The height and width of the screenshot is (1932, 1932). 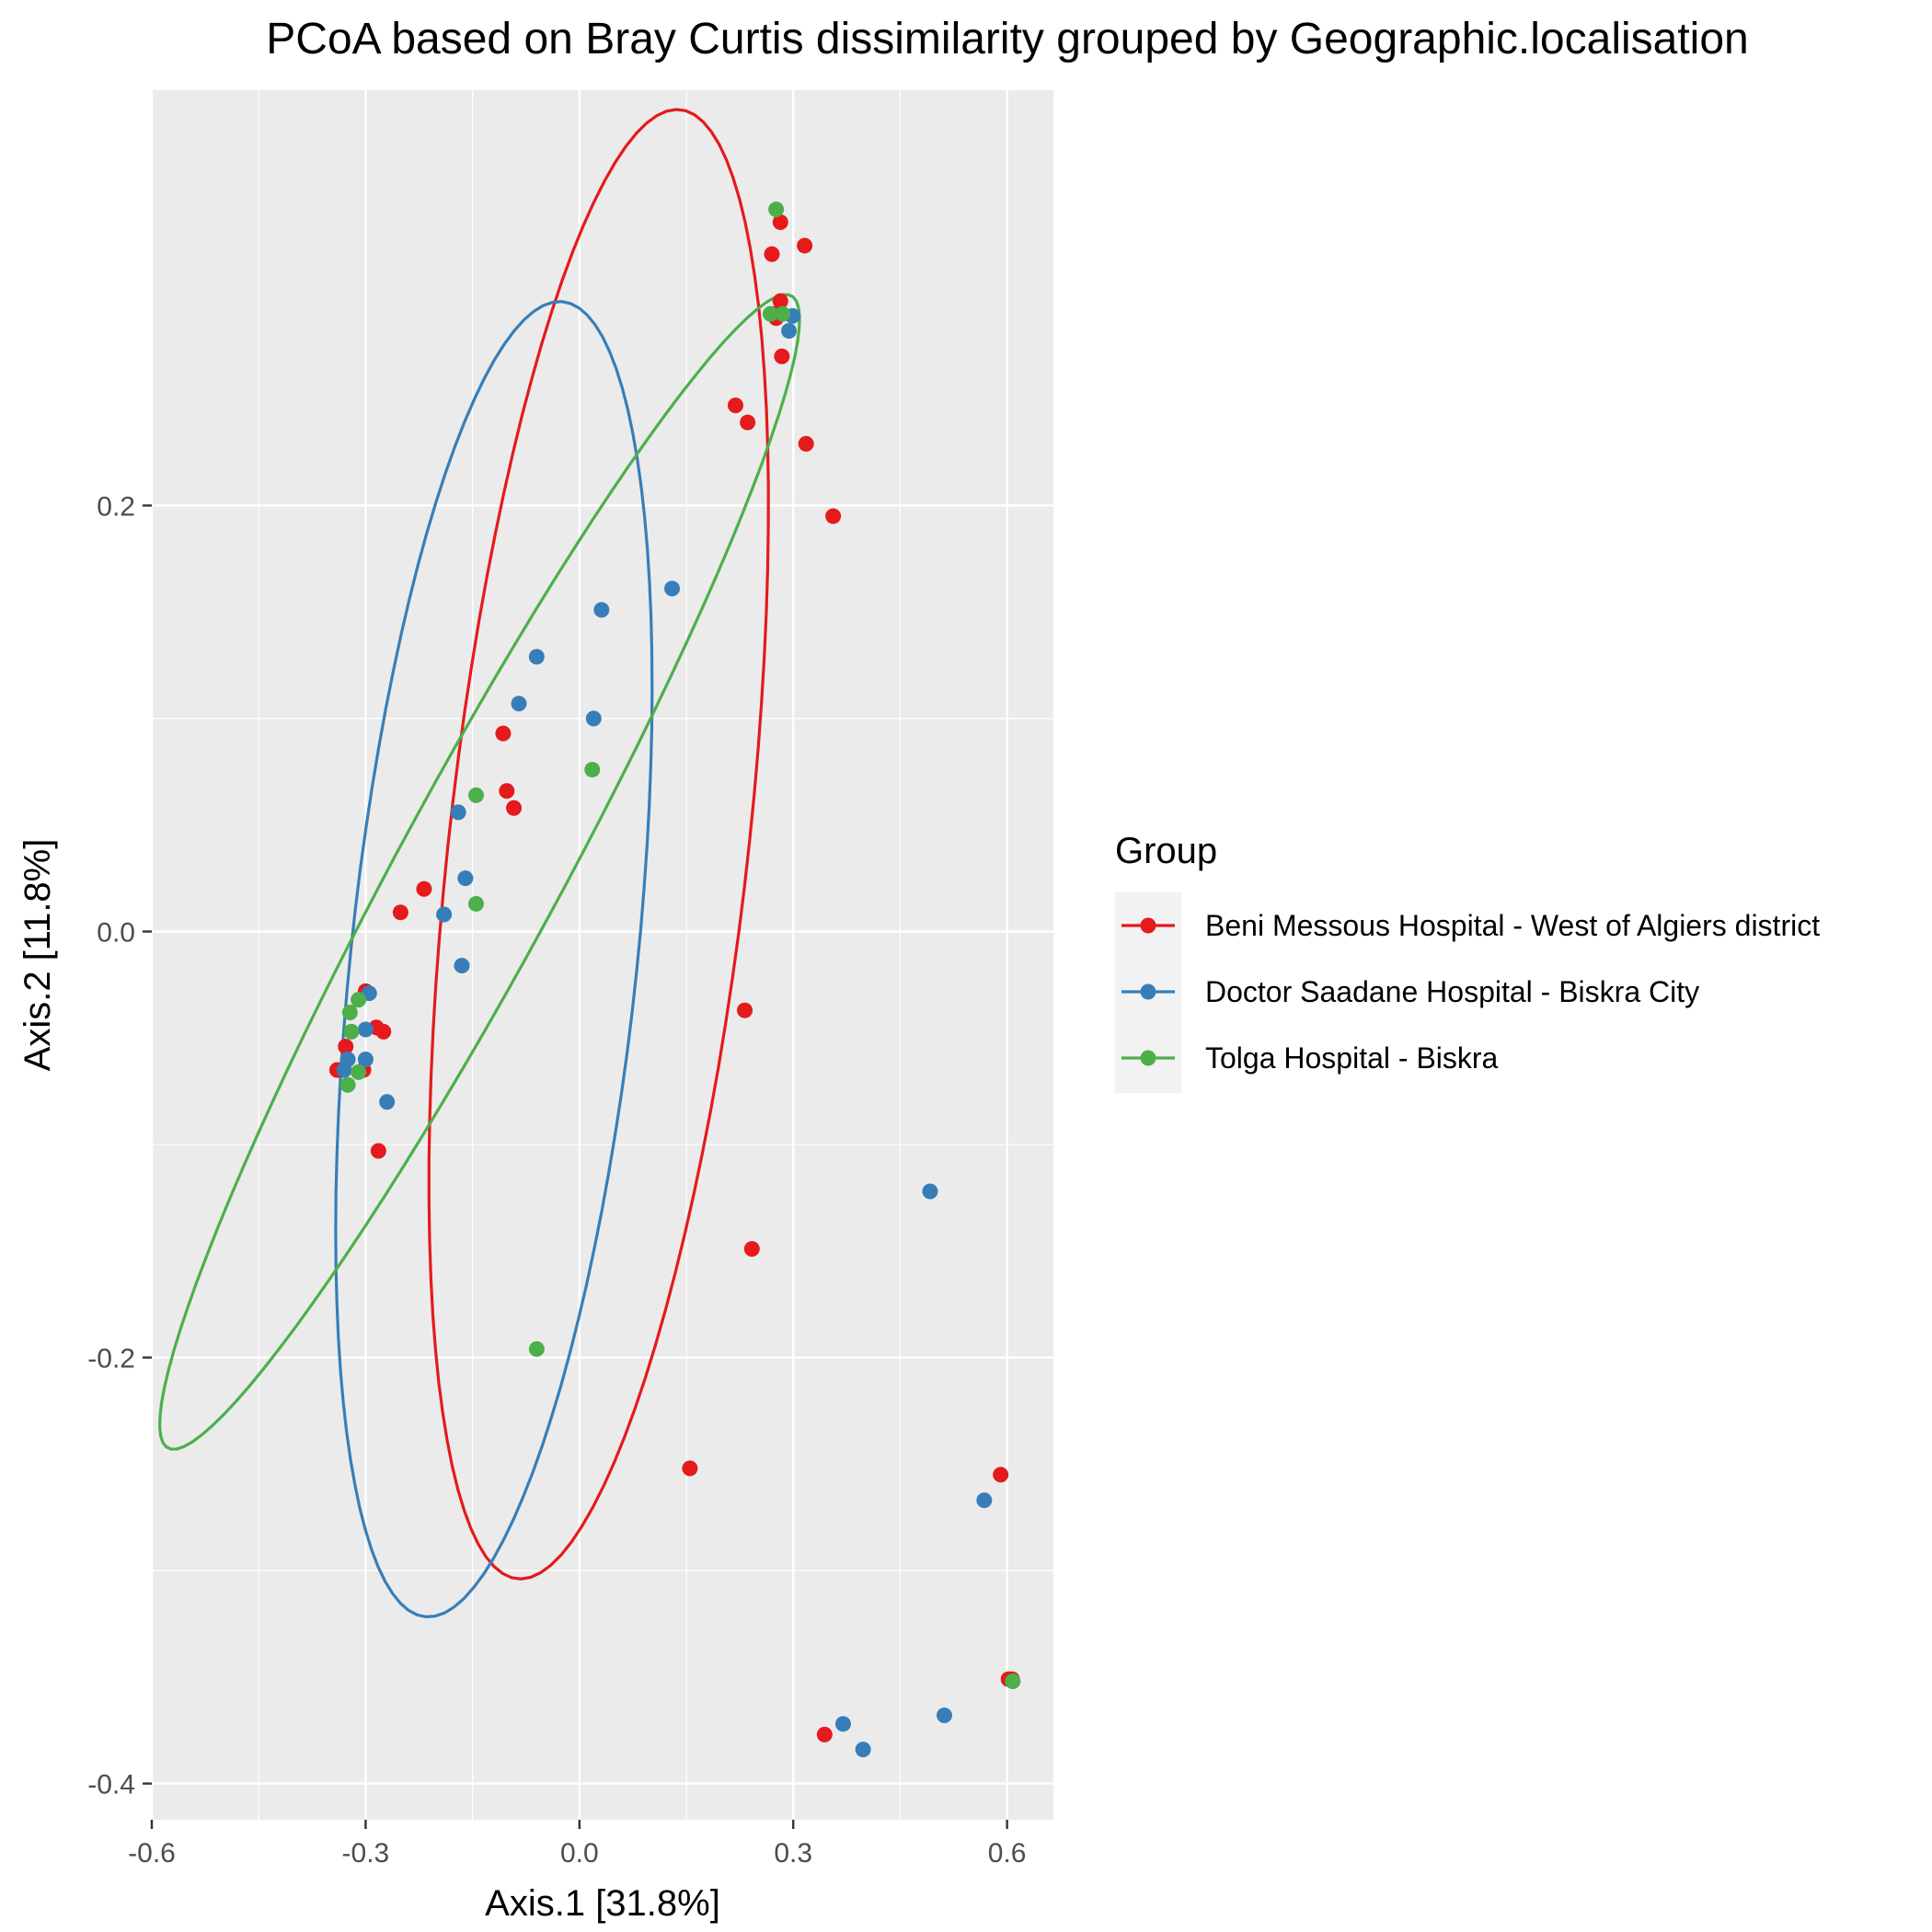 What do you see at coordinates (1452, 991) in the screenshot?
I see `legend-label: Doctor Saadane Hospital - Biskra City` at bounding box center [1452, 991].